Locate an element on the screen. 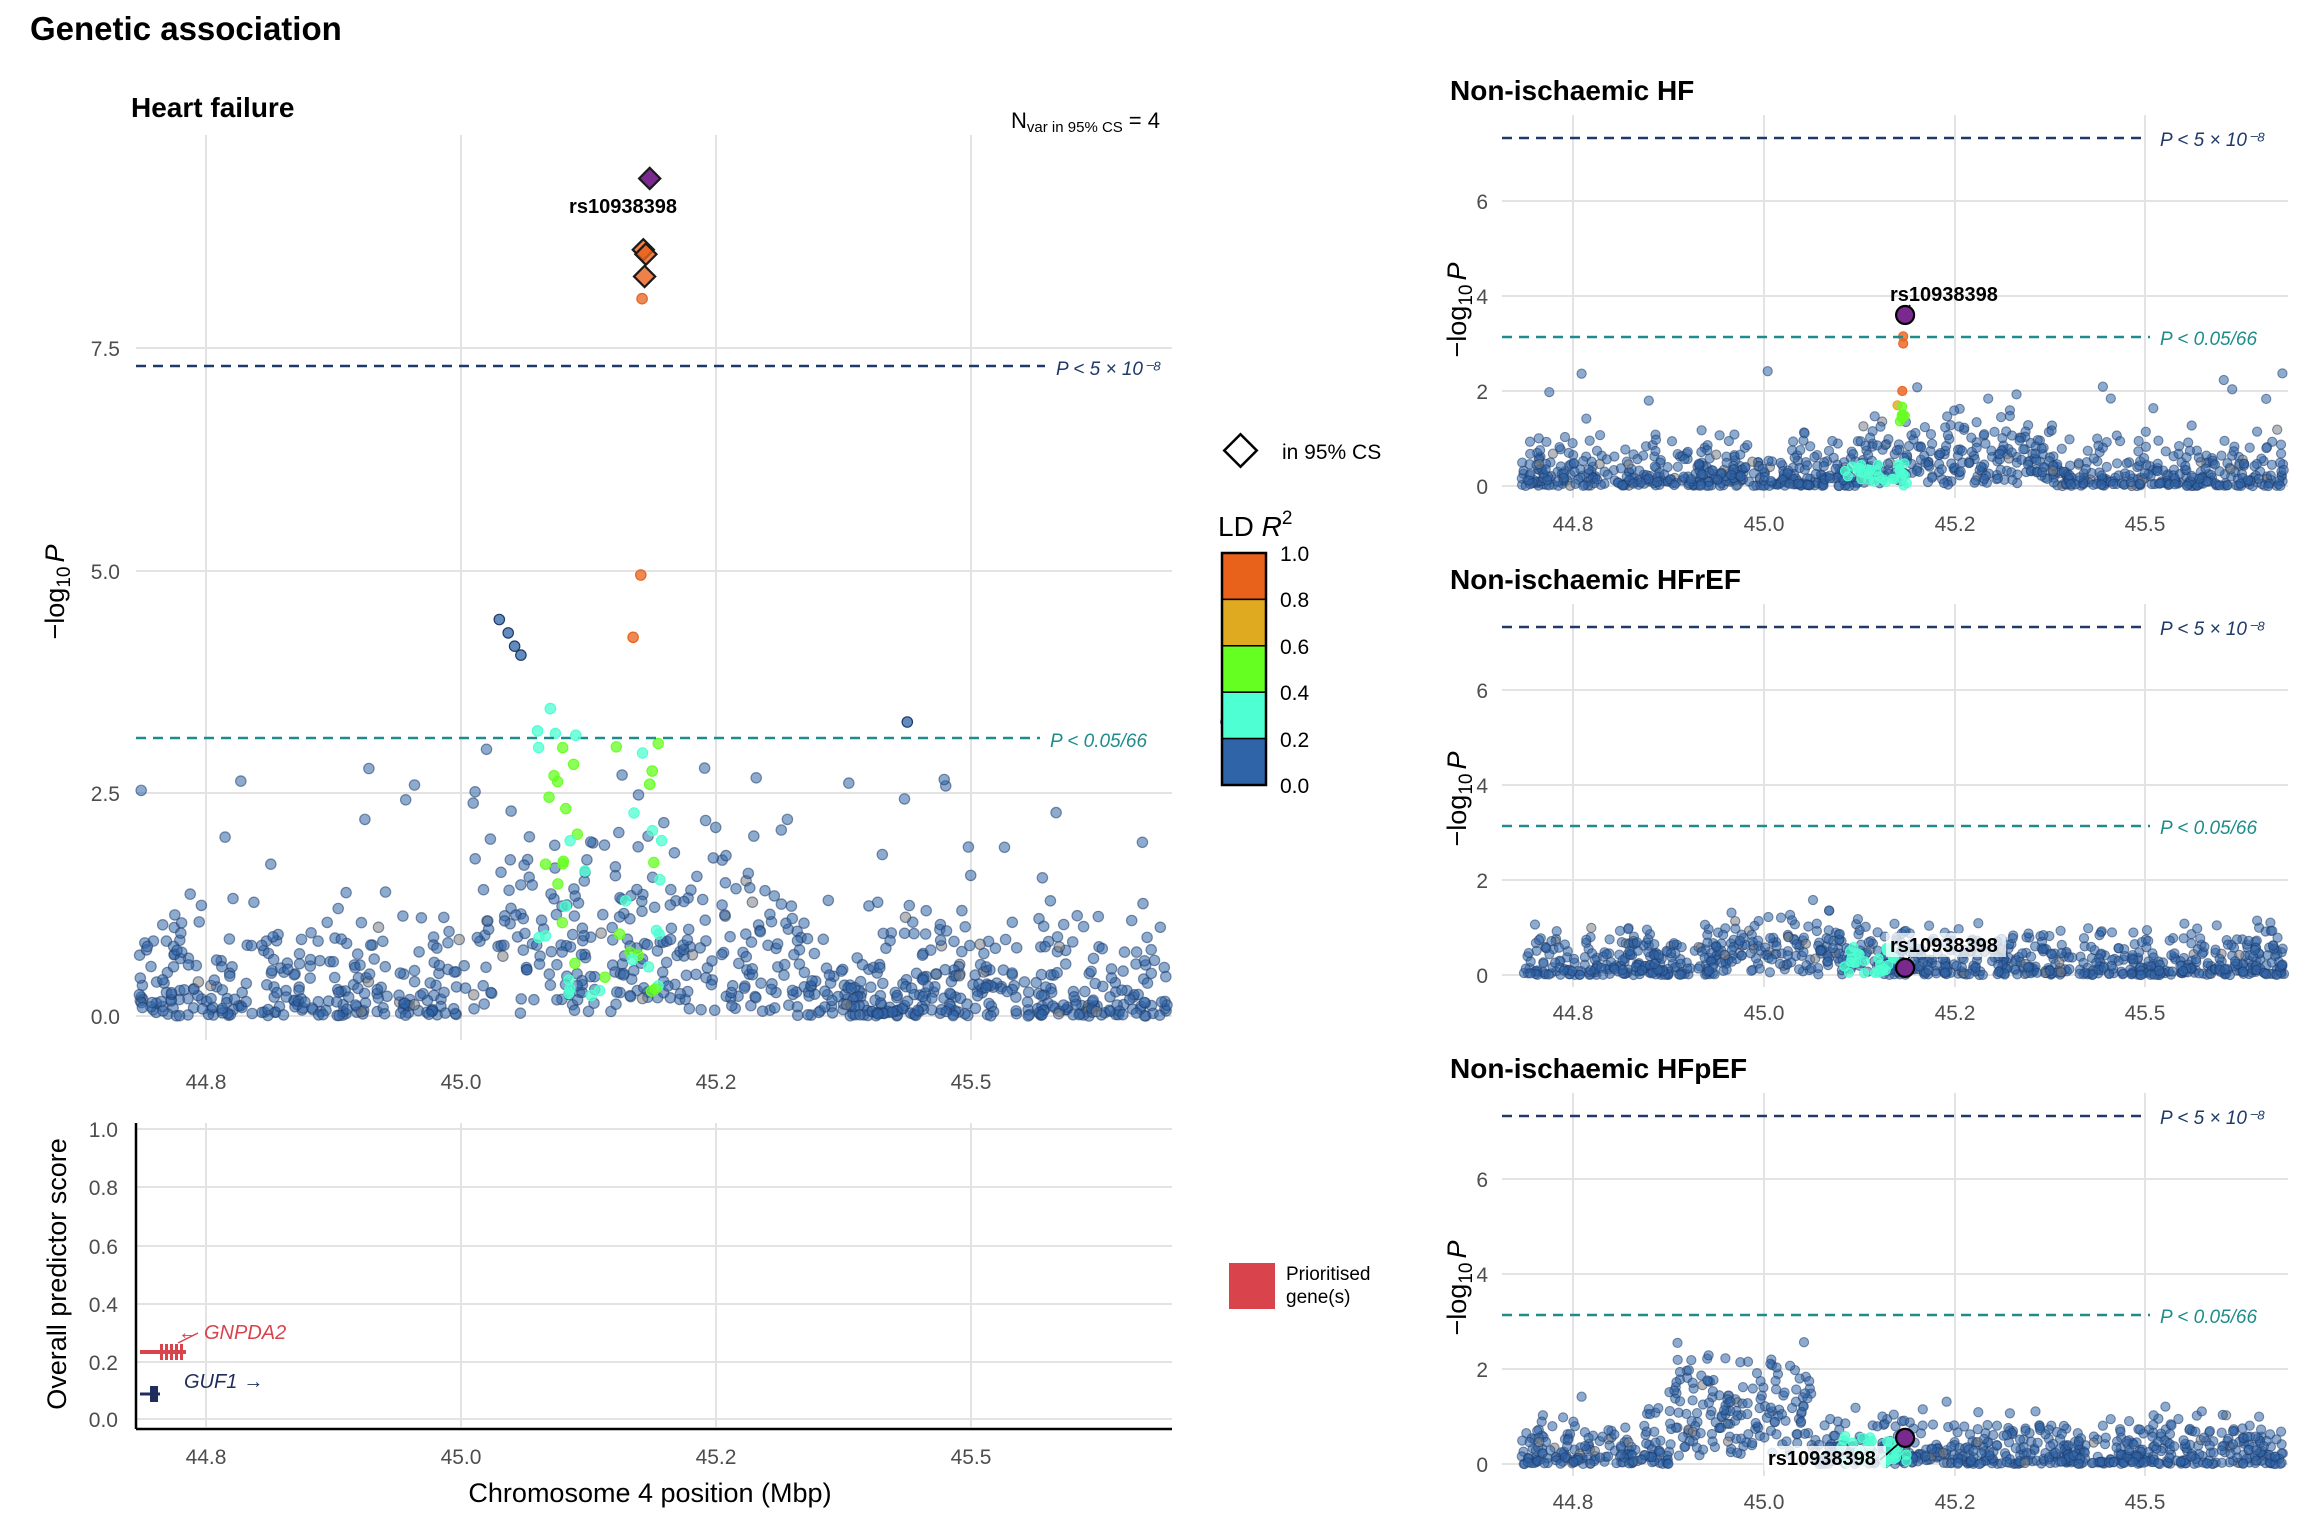  x-tick-label: 45.5 is located at coordinates (2145, 1502).